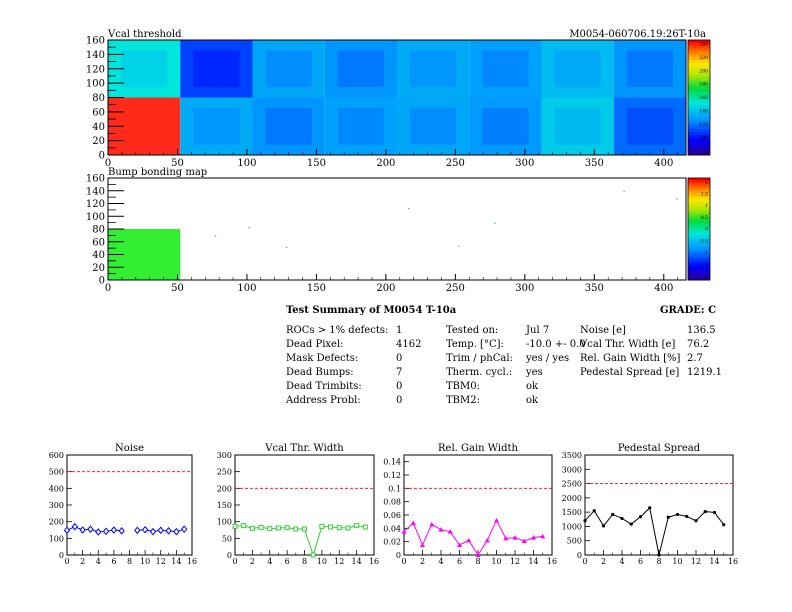  What do you see at coordinates (129, 505) in the screenshot?
I see `plot-frame` at bounding box center [129, 505].